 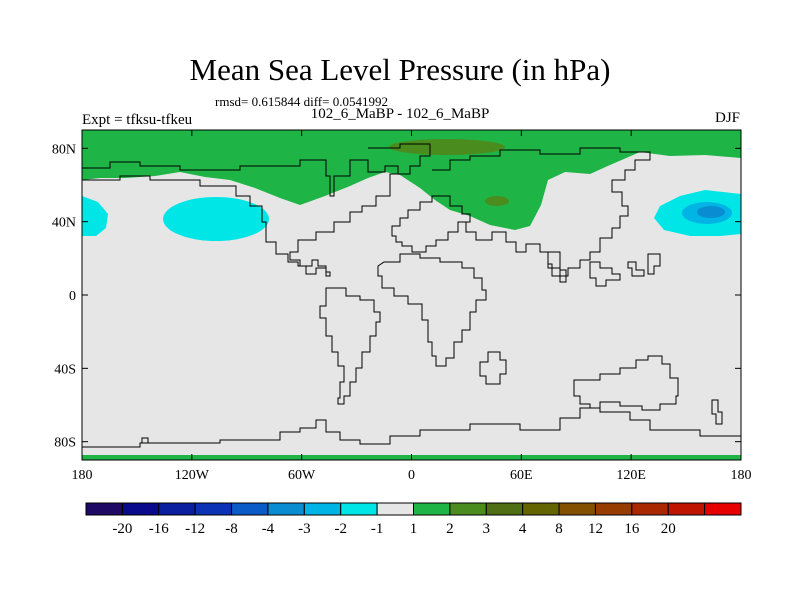 I want to click on coastline-africa, so click(x=432, y=310).